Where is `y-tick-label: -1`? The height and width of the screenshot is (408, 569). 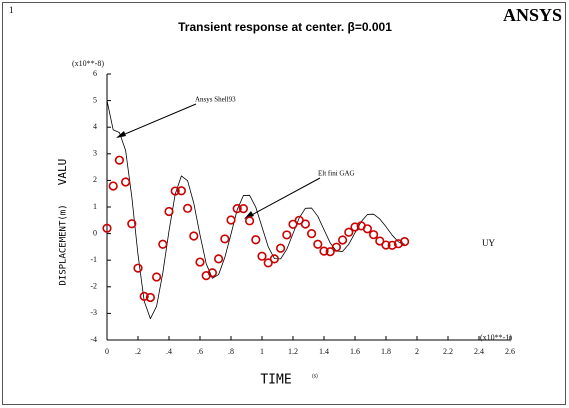
y-tick-label: -1 is located at coordinates (93, 259).